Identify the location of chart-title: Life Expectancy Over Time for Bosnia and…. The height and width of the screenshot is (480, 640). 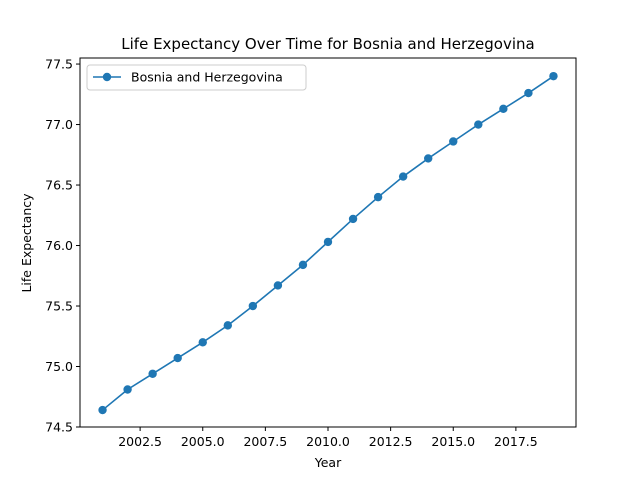
(327, 44).